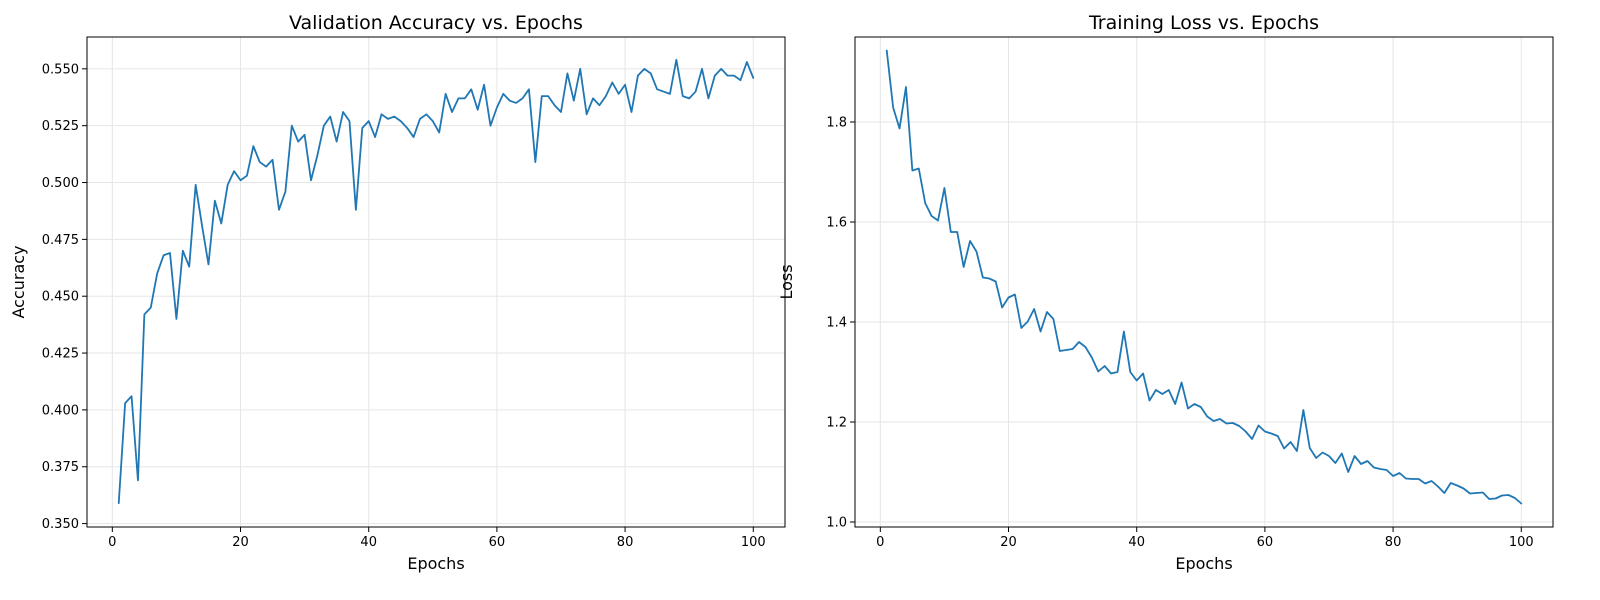  I want to click on accuracy-y-tick-label: 0.500, so click(60, 183).